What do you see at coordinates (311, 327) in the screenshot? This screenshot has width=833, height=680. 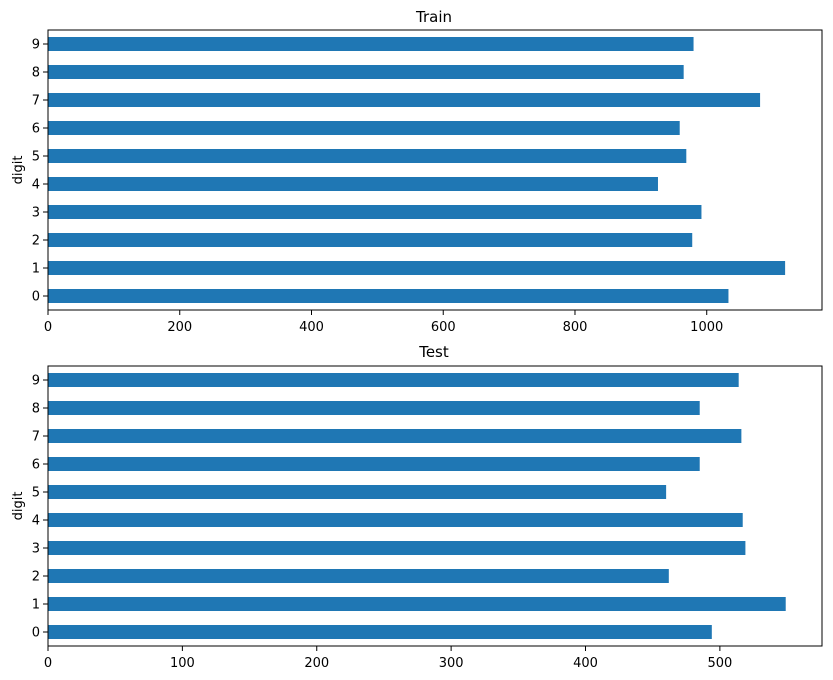 I see `train-x-tick-label: 400` at bounding box center [311, 327].